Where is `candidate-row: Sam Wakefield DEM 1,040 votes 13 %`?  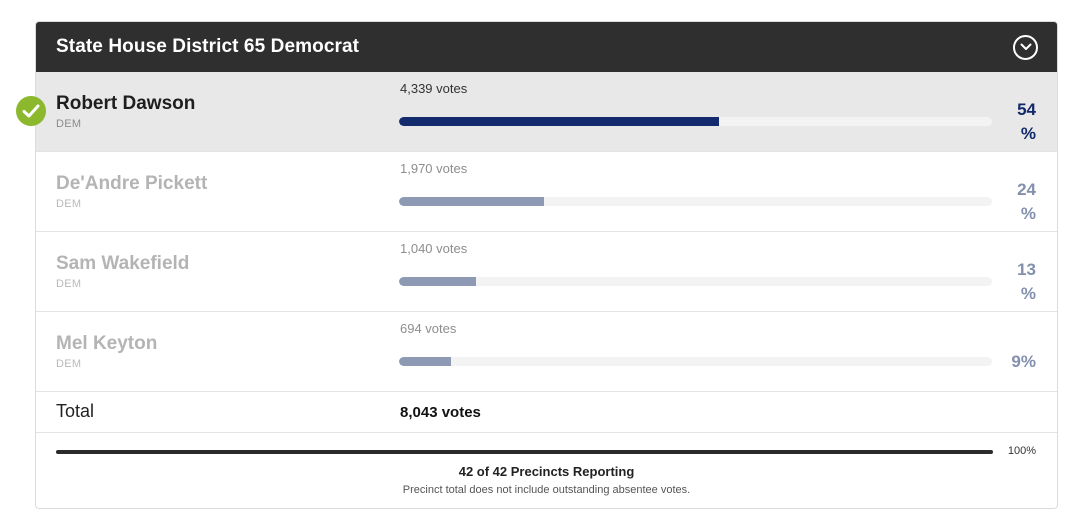
candidate-row: Sam Wakefield DEM 1,040 votes 13 % is located at coordinates (546, 272).